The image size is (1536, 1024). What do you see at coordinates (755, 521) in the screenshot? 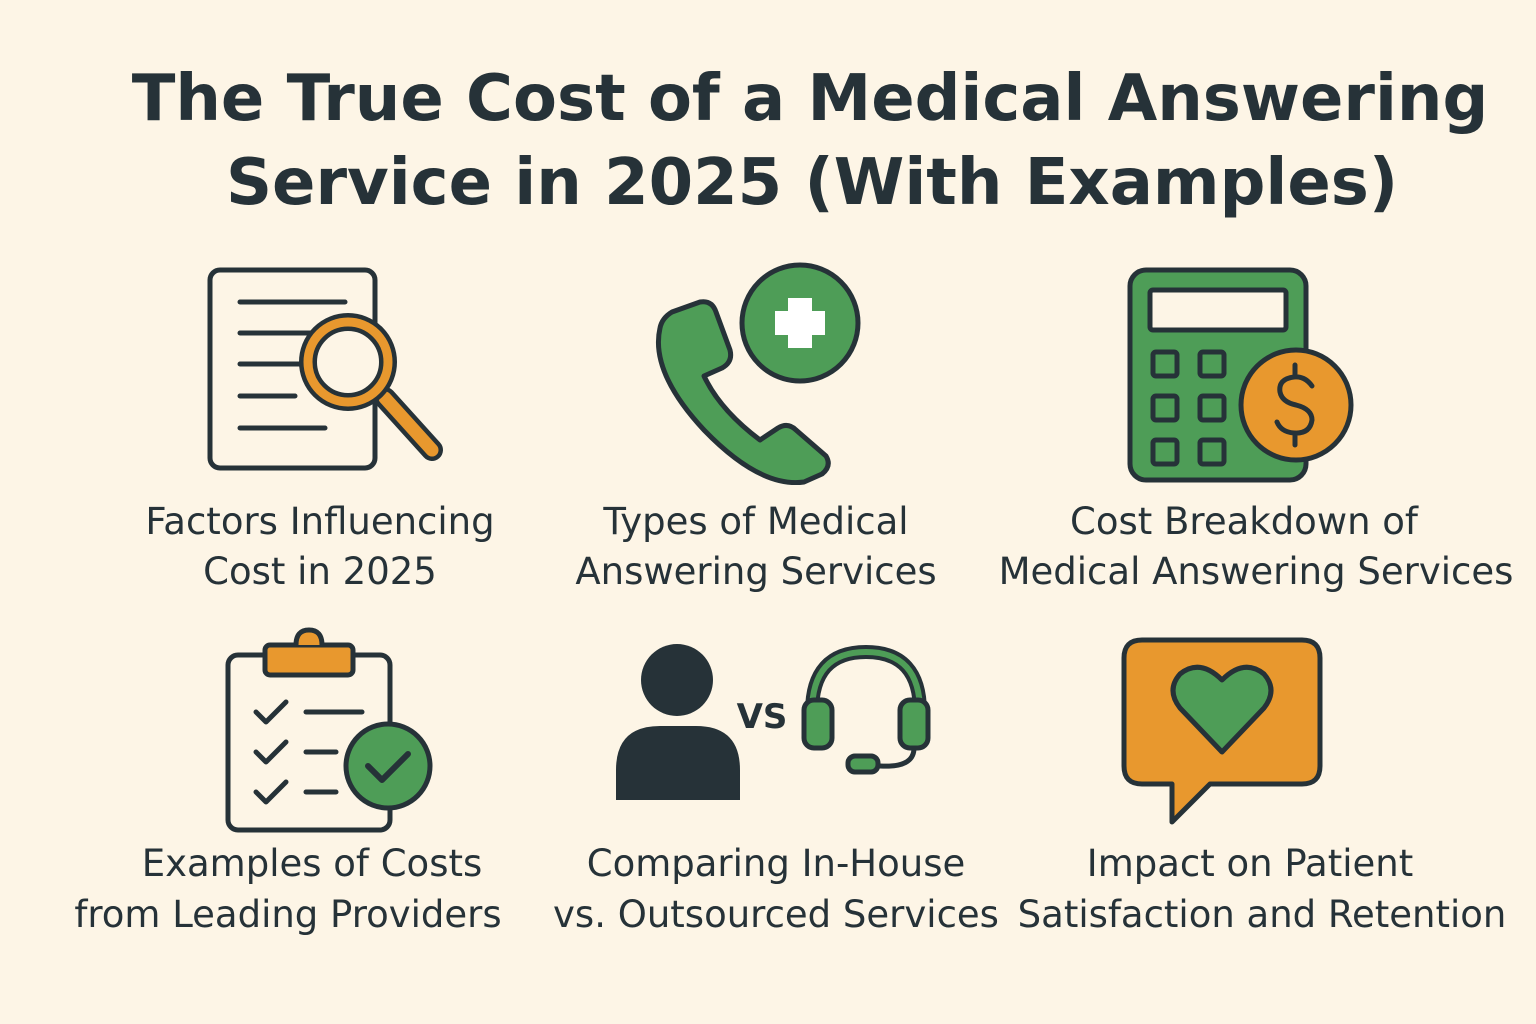
I see `item-label: Types of Medical` at bounding box center [755, 521].